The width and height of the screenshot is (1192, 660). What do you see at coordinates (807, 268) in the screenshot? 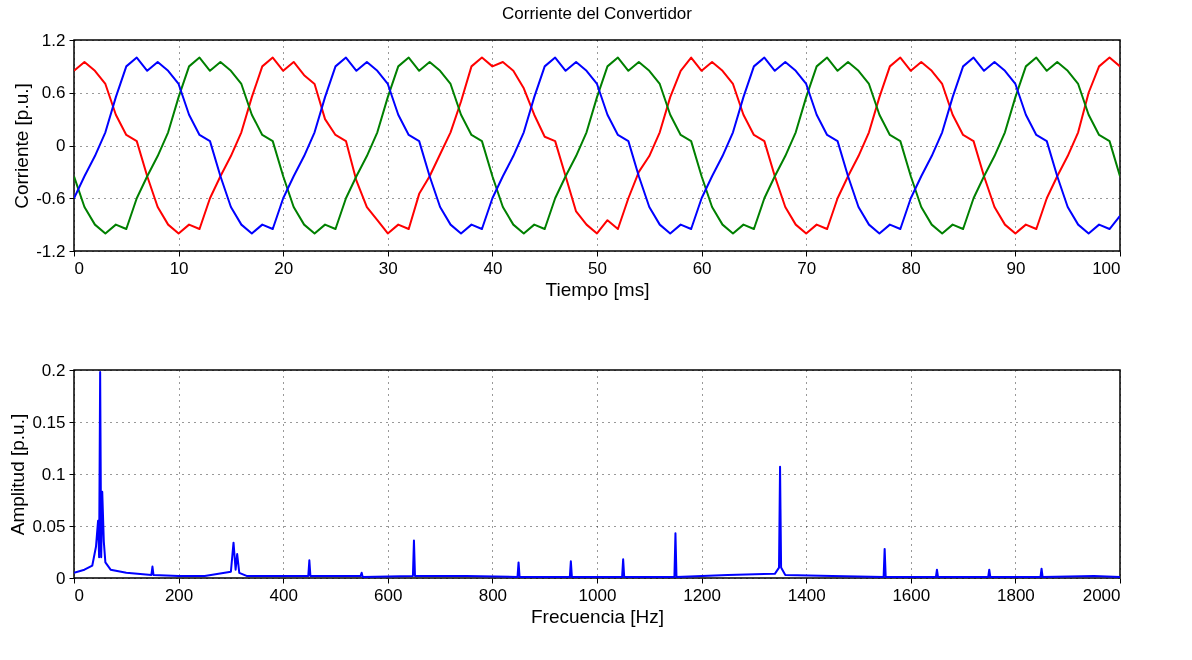
I see `x-tick-label: 70` at bounding box center [807, 268].